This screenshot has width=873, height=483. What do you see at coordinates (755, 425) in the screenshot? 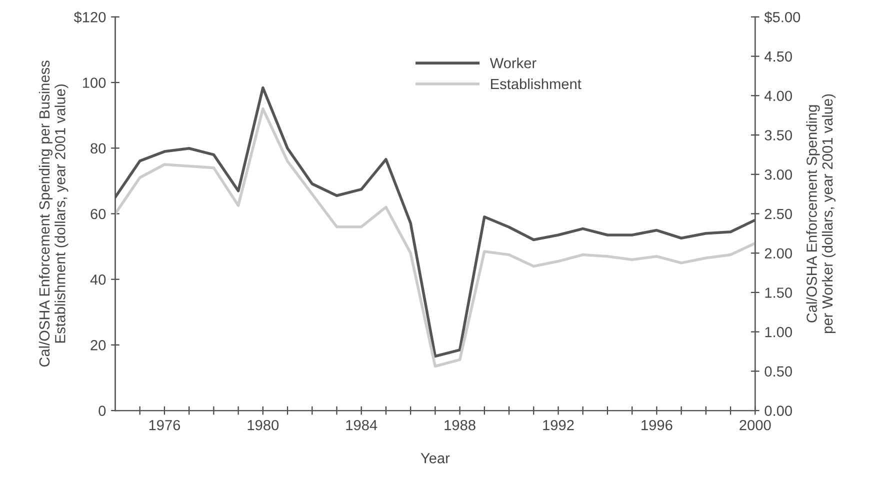
I see `x-tick-label: 2000` at bounding box center [755, 425].